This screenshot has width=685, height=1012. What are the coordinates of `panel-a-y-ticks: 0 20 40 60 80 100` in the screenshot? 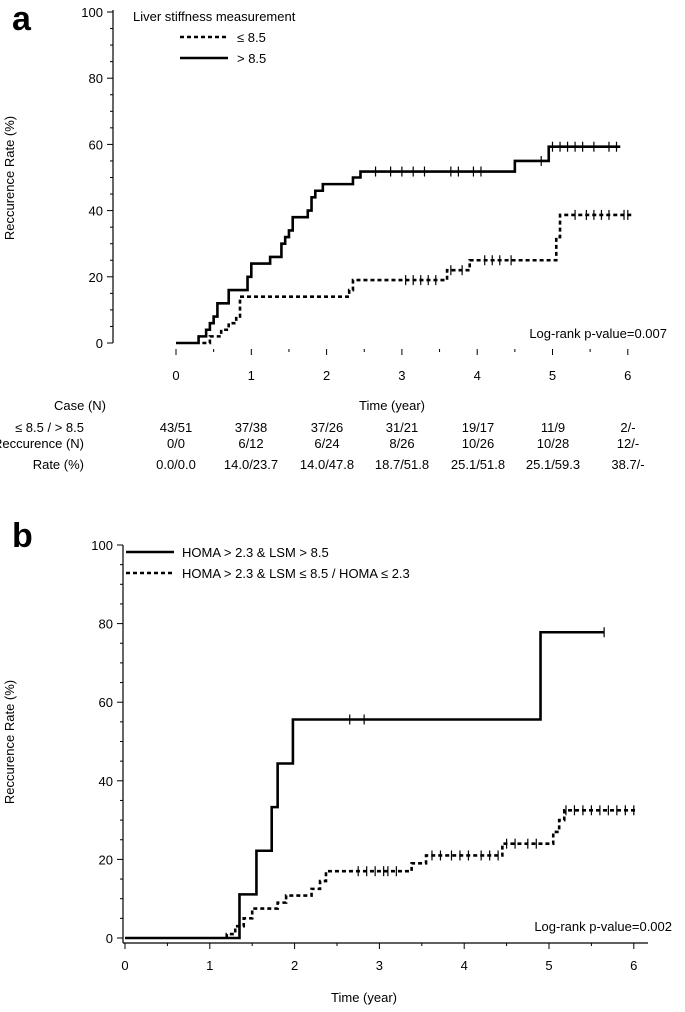 It's located at (97, 178).